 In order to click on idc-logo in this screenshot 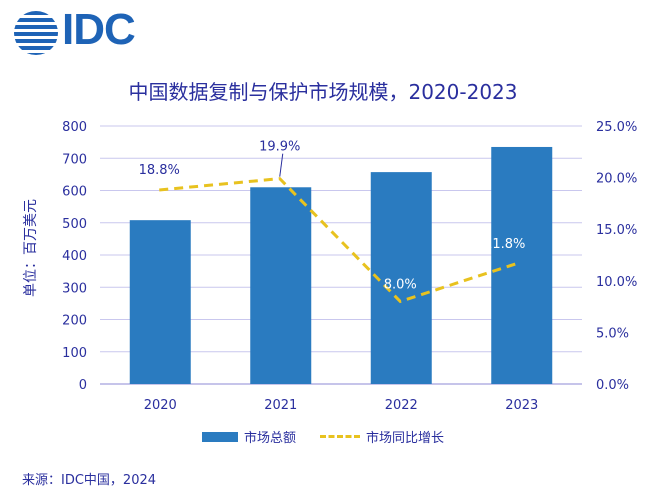, I will do `click(36, 33)`.